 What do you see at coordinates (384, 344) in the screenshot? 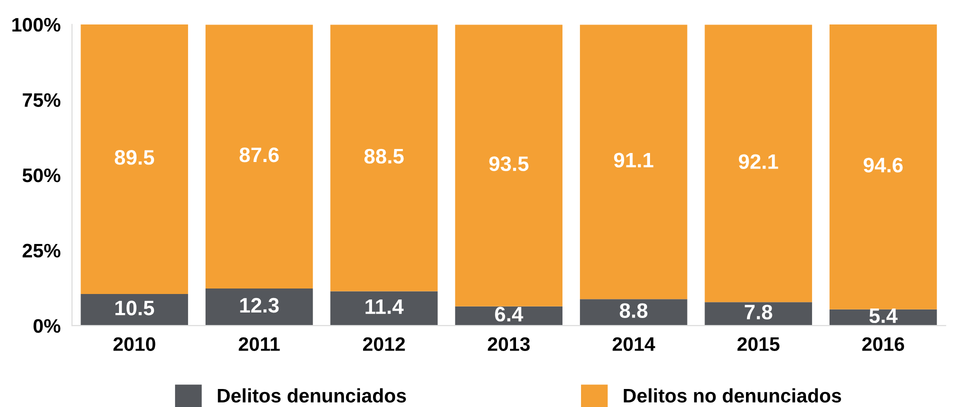
I see `x-tick-label: 2012` at bounding box center [384, 344].